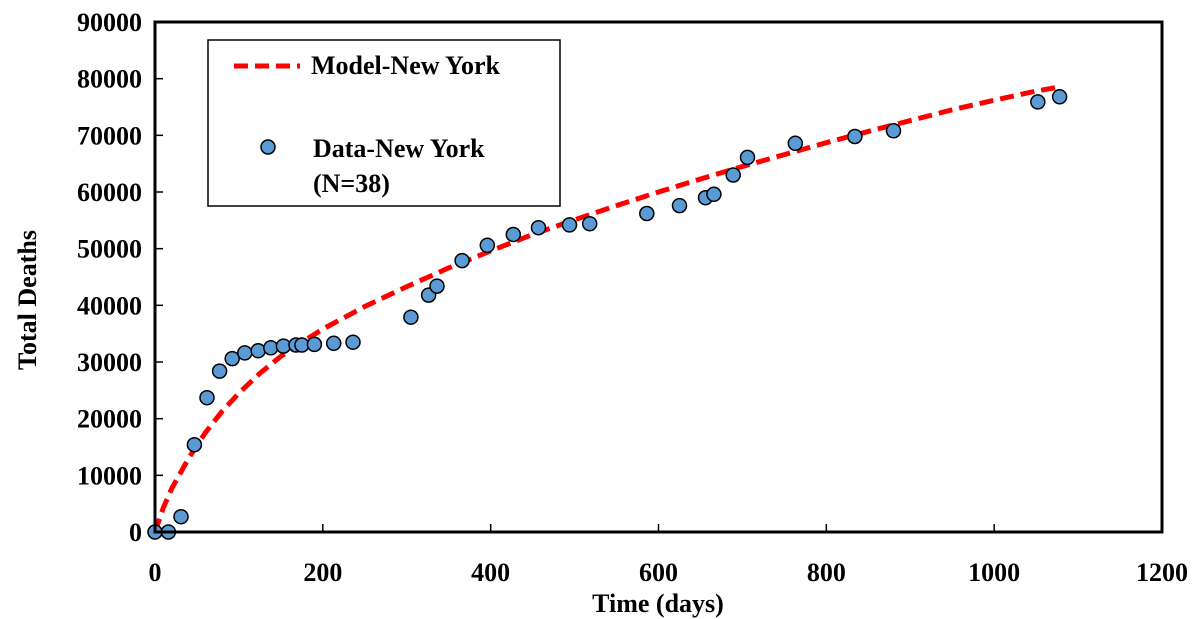 The image size is (1200, 619). What do you see at coordinates (109, 475) in the screenshot?
I see `y-tick-label: 10000` at bounding box center [109, 475].